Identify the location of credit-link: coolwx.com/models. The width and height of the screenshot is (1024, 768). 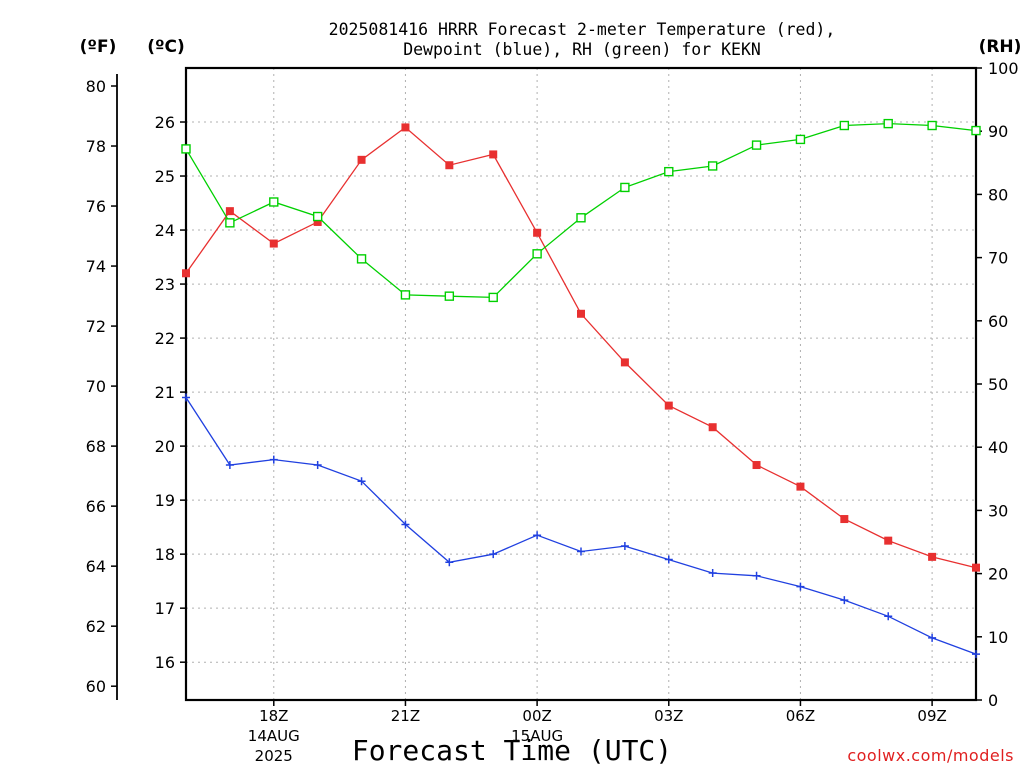
(930, 755).